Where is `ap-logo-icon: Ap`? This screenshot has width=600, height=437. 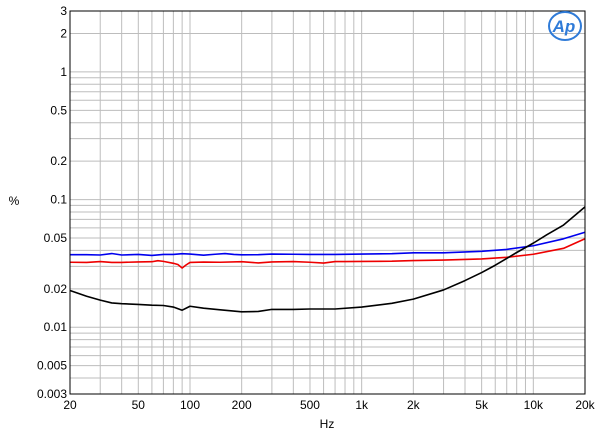
ap-logo-icon: Ap is located at coordinates (565, 26).